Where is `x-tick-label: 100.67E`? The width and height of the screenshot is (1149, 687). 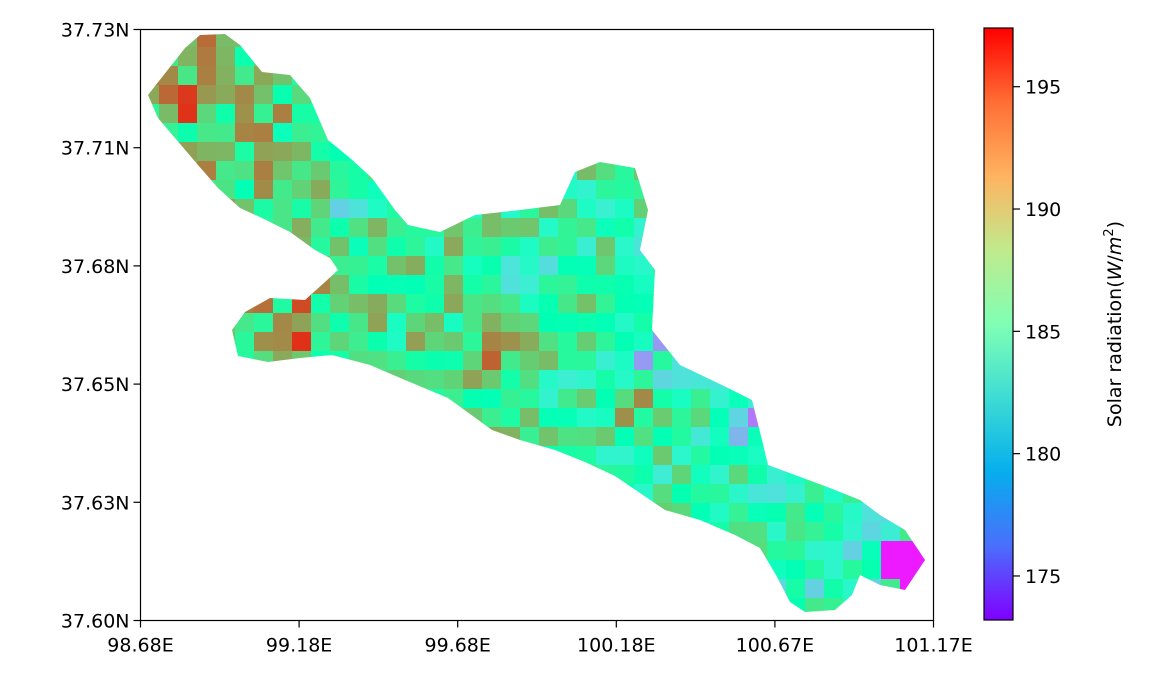
x-tick-label: 100.67E is located at coordinates (775, 646).